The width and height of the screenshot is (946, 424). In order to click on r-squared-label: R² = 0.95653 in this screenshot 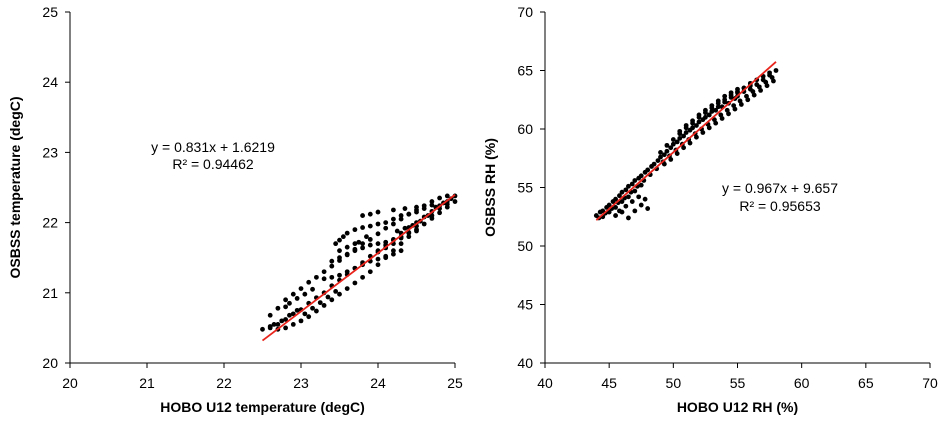, I will do `click(780, 206)`.